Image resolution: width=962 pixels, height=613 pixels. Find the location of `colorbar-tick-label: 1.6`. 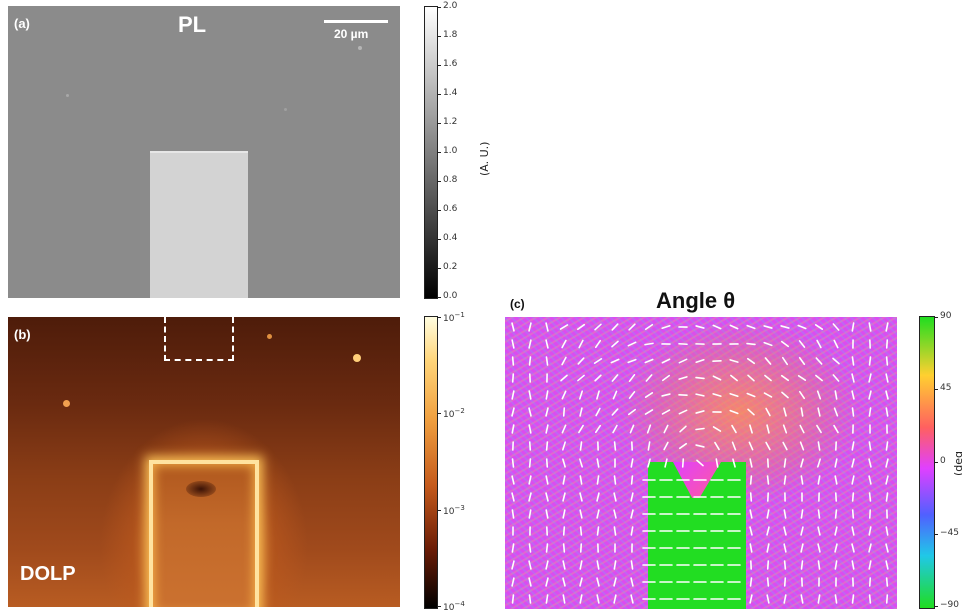

colorbar-tick-label: 1.6 is located at coordinates (450, 64).